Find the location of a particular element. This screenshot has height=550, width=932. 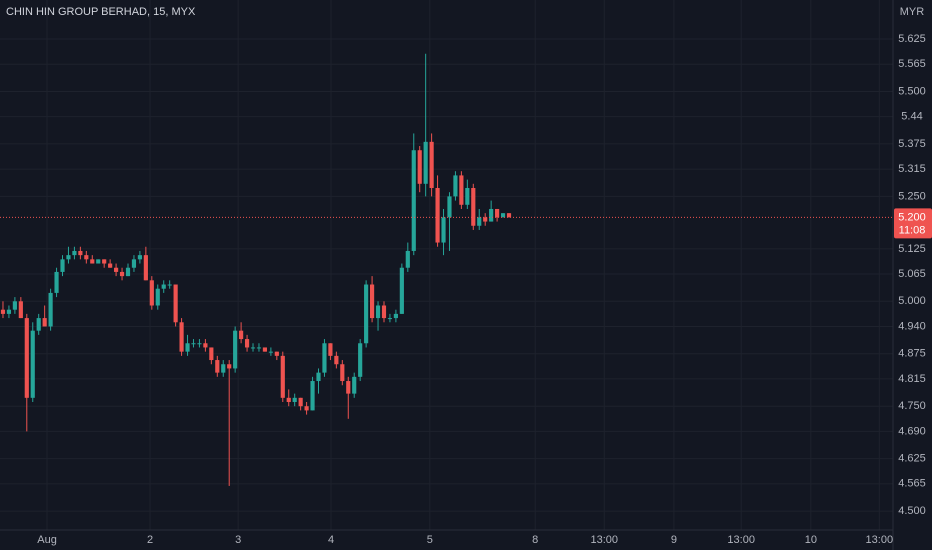

y-tick-label: 5.500 is located at coordinates (912, 91).